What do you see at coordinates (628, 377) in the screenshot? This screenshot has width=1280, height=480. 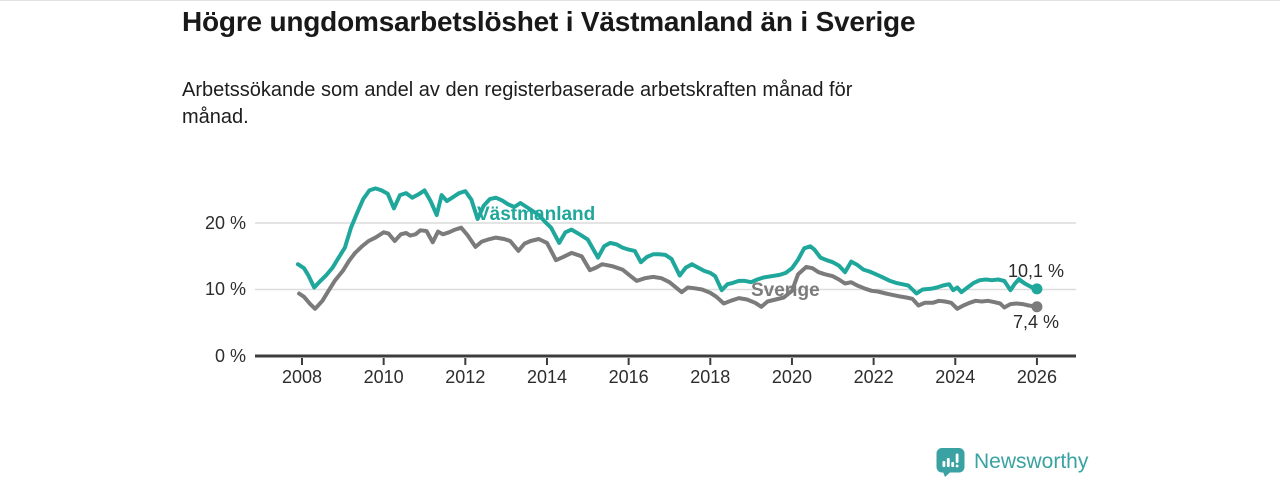 I see `x-tick-label-2016: 2016` at bounding box center [628, 377].